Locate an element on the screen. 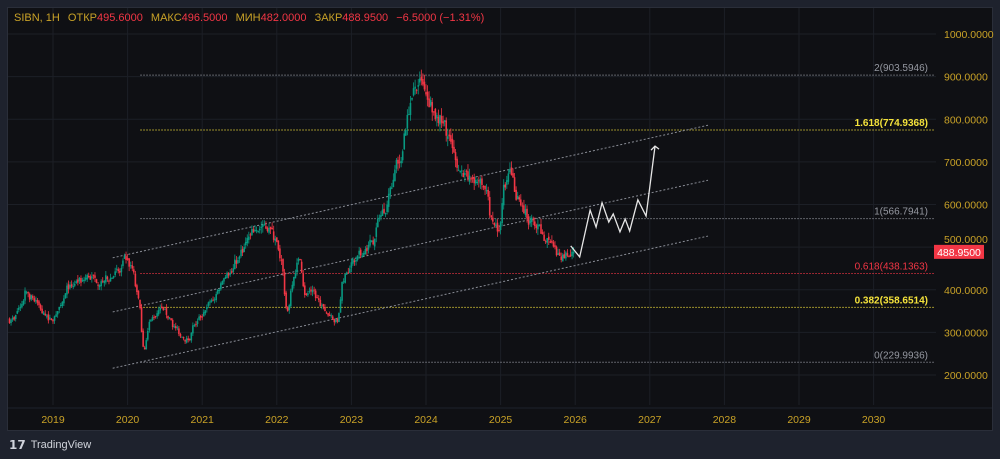 The width and height of the screenshot is (1000, 459). projection-path is located at coordinates (615, 202).